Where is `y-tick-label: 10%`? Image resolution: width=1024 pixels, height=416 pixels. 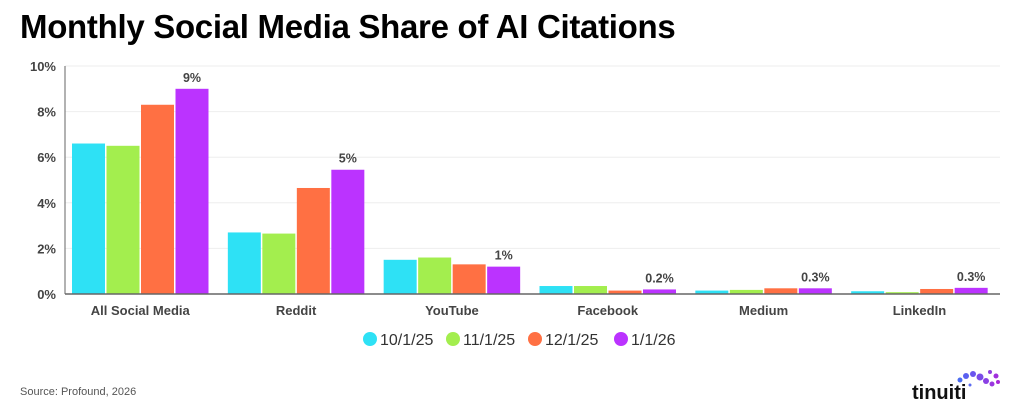
y-tick-label: 10% is located at coordinates (43, 66).